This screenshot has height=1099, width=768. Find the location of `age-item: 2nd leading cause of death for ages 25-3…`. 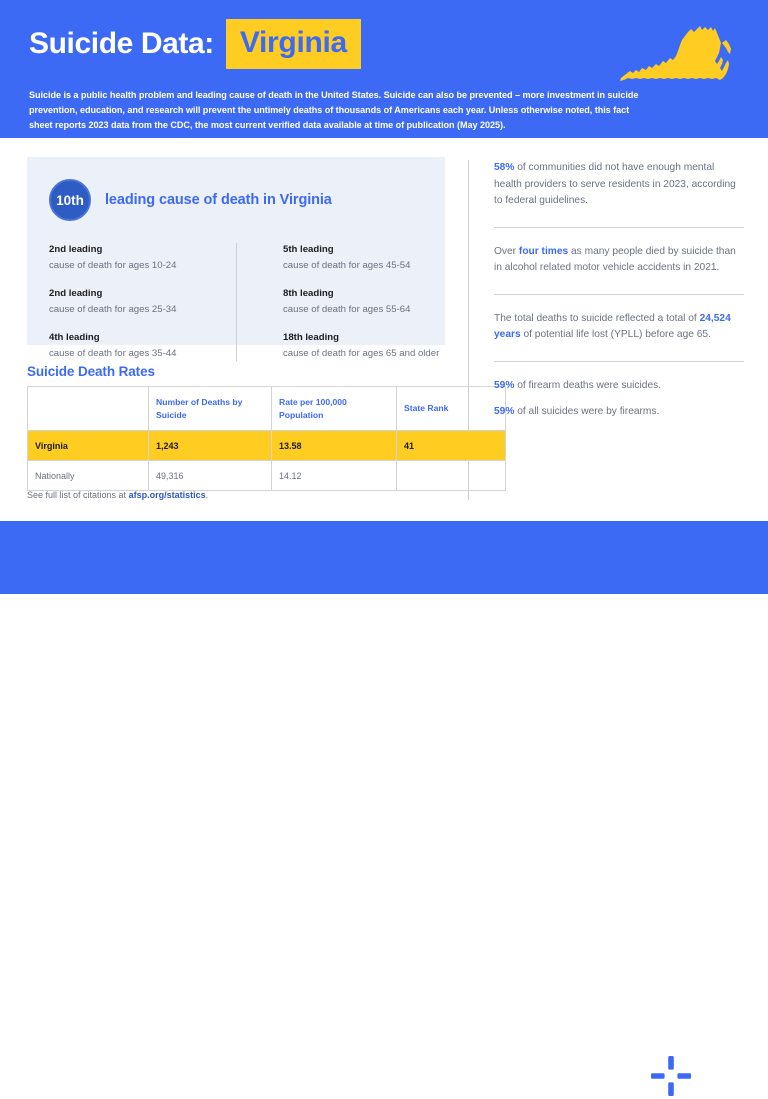

age-item: 2nd leading cause of death for ages 25-3… is located at coordinates (131, 302).